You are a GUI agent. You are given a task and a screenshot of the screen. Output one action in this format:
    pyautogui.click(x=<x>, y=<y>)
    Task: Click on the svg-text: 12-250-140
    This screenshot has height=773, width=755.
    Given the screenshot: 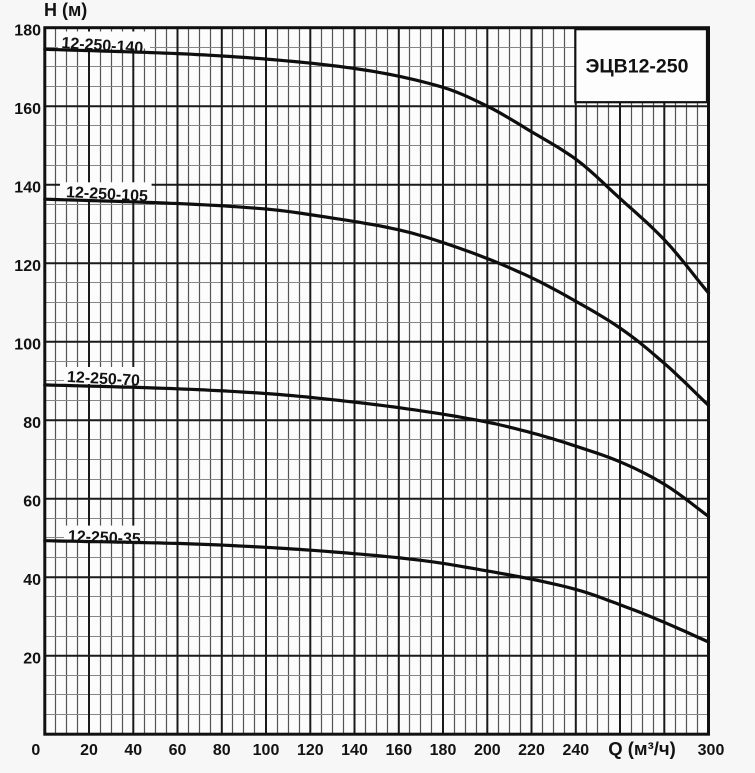 What is the action you would take?
    pyautogui.click(x=102, y=46)
    